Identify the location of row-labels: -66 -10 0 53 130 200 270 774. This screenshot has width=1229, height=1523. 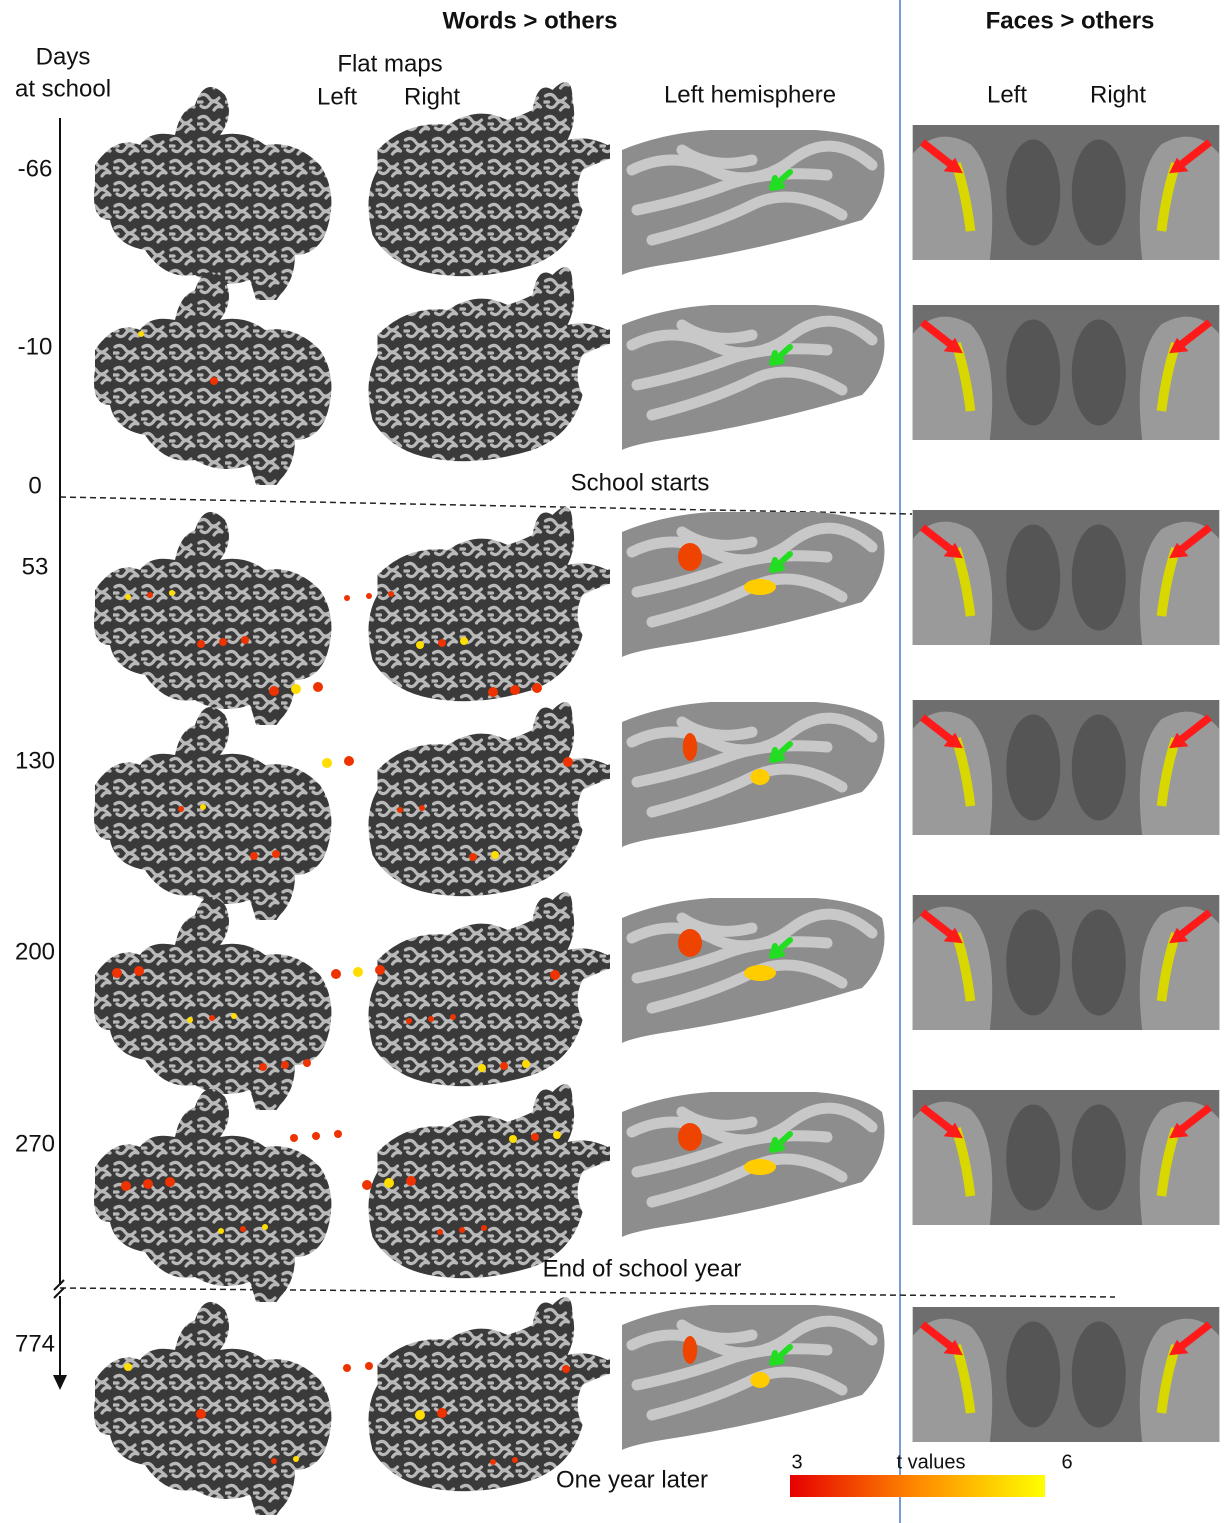
(35, 756).